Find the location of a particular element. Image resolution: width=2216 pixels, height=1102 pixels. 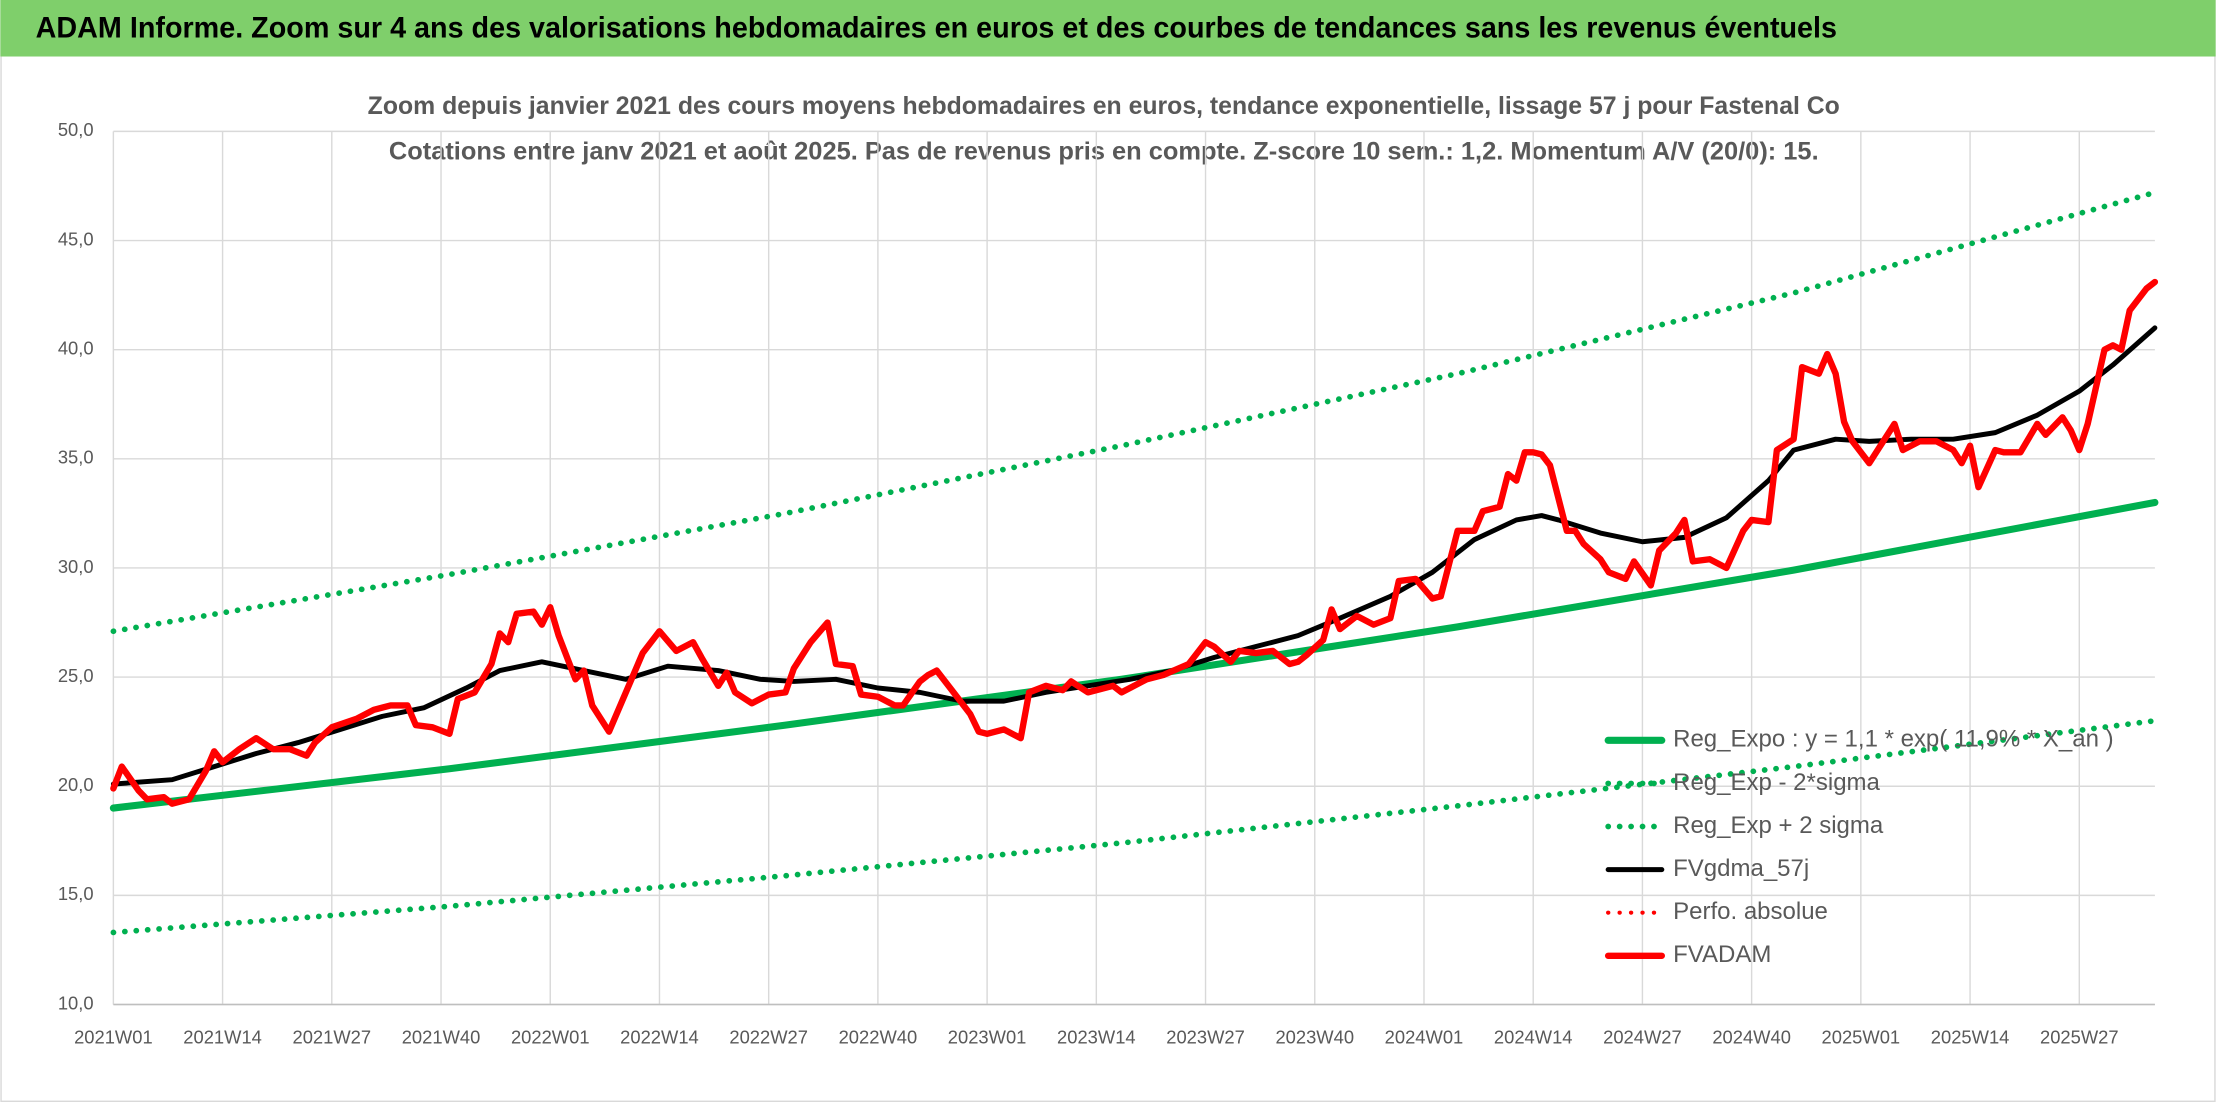

x-tick-label: 2024W27 is located at coordinates (1642, 1036).